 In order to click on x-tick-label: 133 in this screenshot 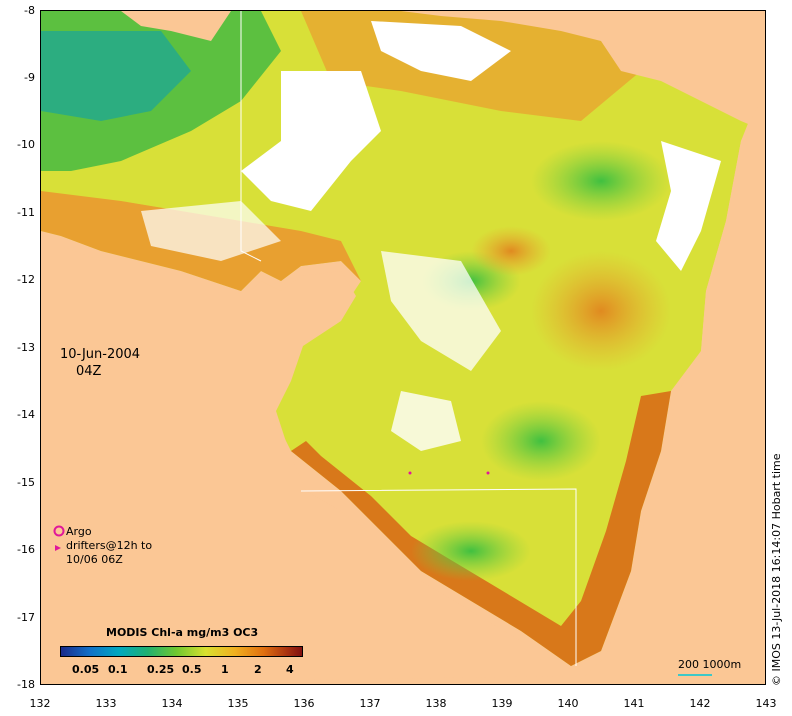, I will do `click(106, 703)`.